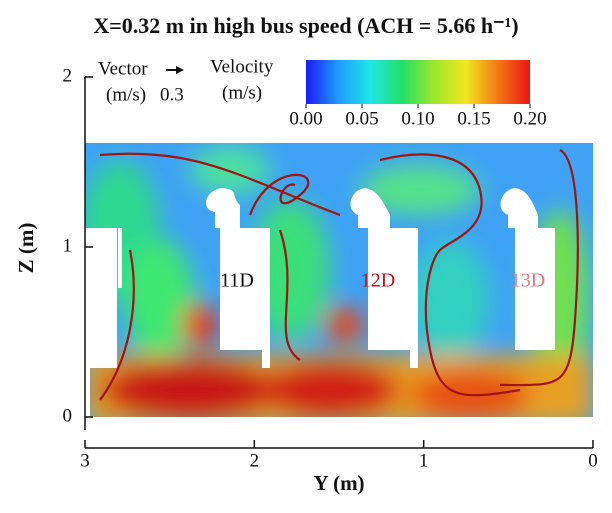 The height and width of the screenshot is (513, 612). What do you see at coordinates (85, 460) in the screenshot?
I see `x-tick-label: 3` at bounding box center [85, 460].